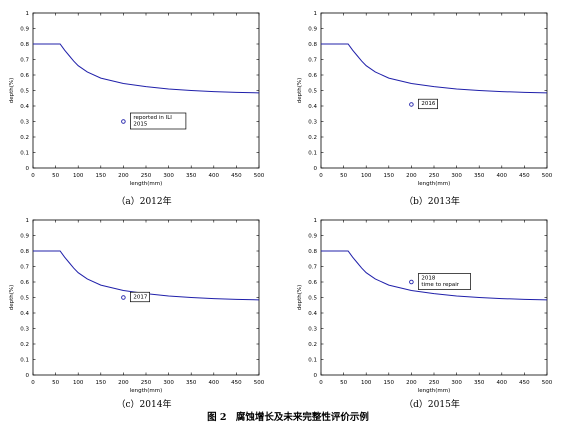 Image resolution: width=576 pixels, height=427 pixels. Describe the element at coordinates (428, 279) in the screenshot. I see `annotation-text: 2018` at that location.